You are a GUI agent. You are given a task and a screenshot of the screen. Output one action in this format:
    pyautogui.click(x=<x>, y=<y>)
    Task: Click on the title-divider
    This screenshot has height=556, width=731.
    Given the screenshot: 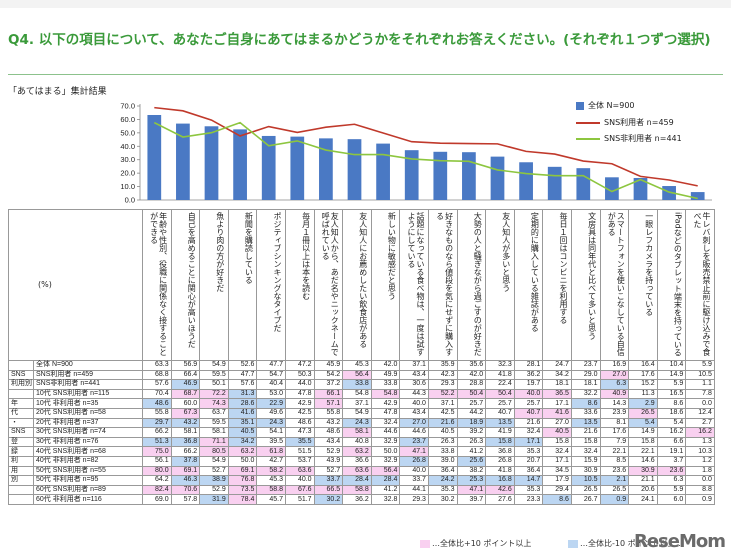 What is the action you would take?
    pyautogui.click(x=365, y=74)
    